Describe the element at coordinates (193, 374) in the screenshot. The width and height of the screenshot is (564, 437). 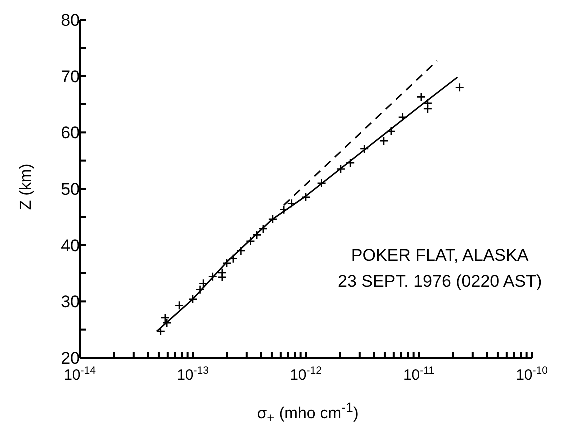
I see `x-tick-label: 10$^{-13}$` at that location.